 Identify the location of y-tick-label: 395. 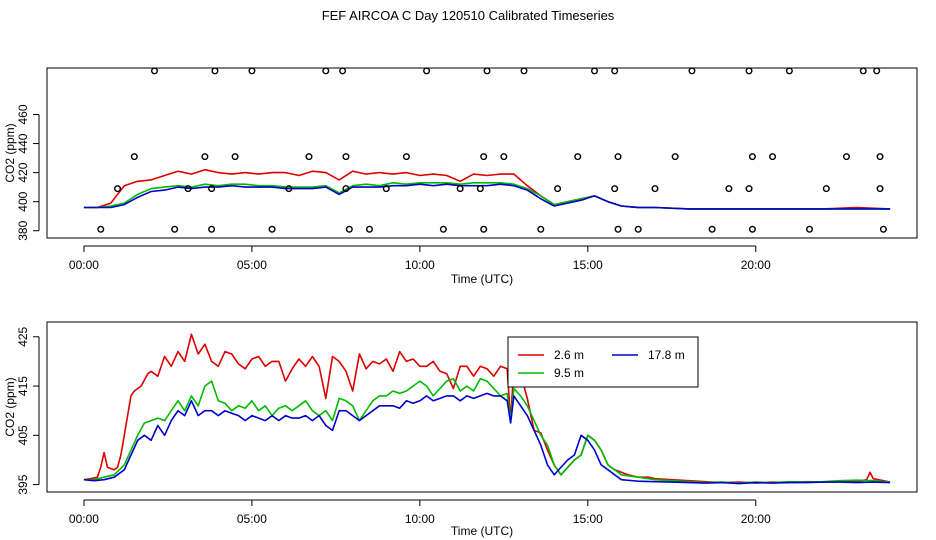
(23, 484).